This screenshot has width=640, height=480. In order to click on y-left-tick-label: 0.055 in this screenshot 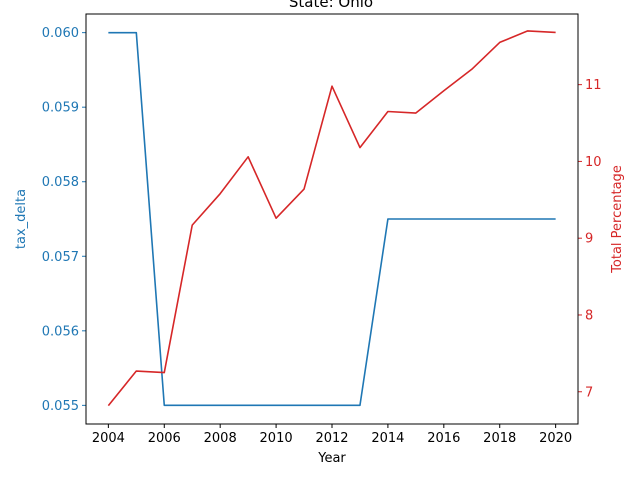, I will do `click(60, 406)`.